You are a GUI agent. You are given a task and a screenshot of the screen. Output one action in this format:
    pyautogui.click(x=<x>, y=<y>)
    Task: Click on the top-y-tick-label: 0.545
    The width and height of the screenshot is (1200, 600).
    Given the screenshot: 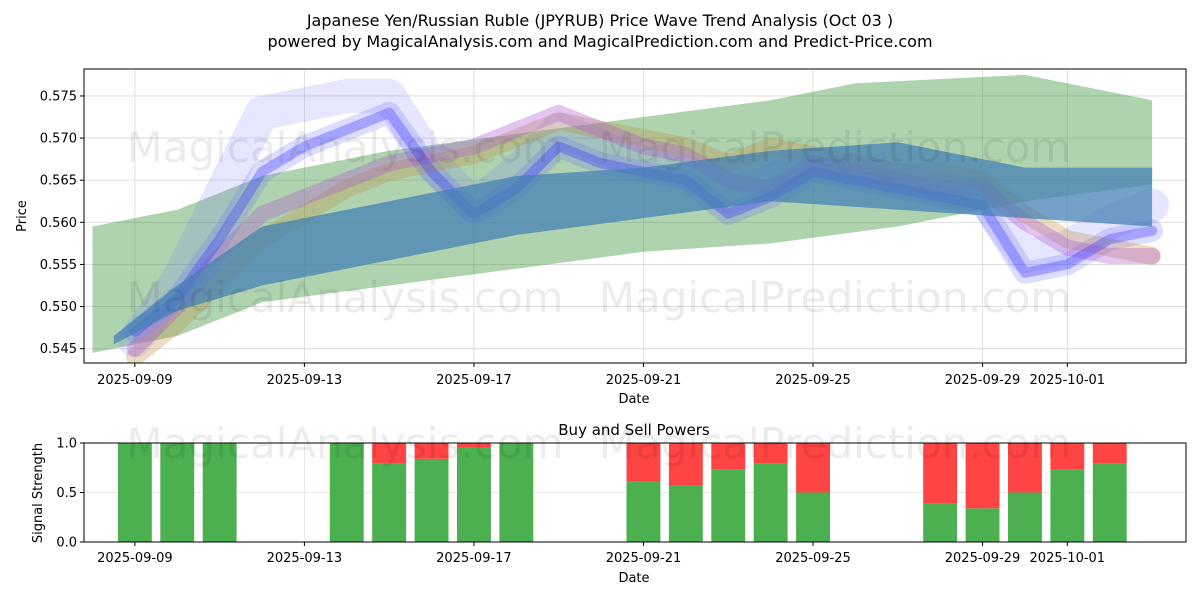 What is the action you would take?
    pyautogui.click(x=58, y=349)
    